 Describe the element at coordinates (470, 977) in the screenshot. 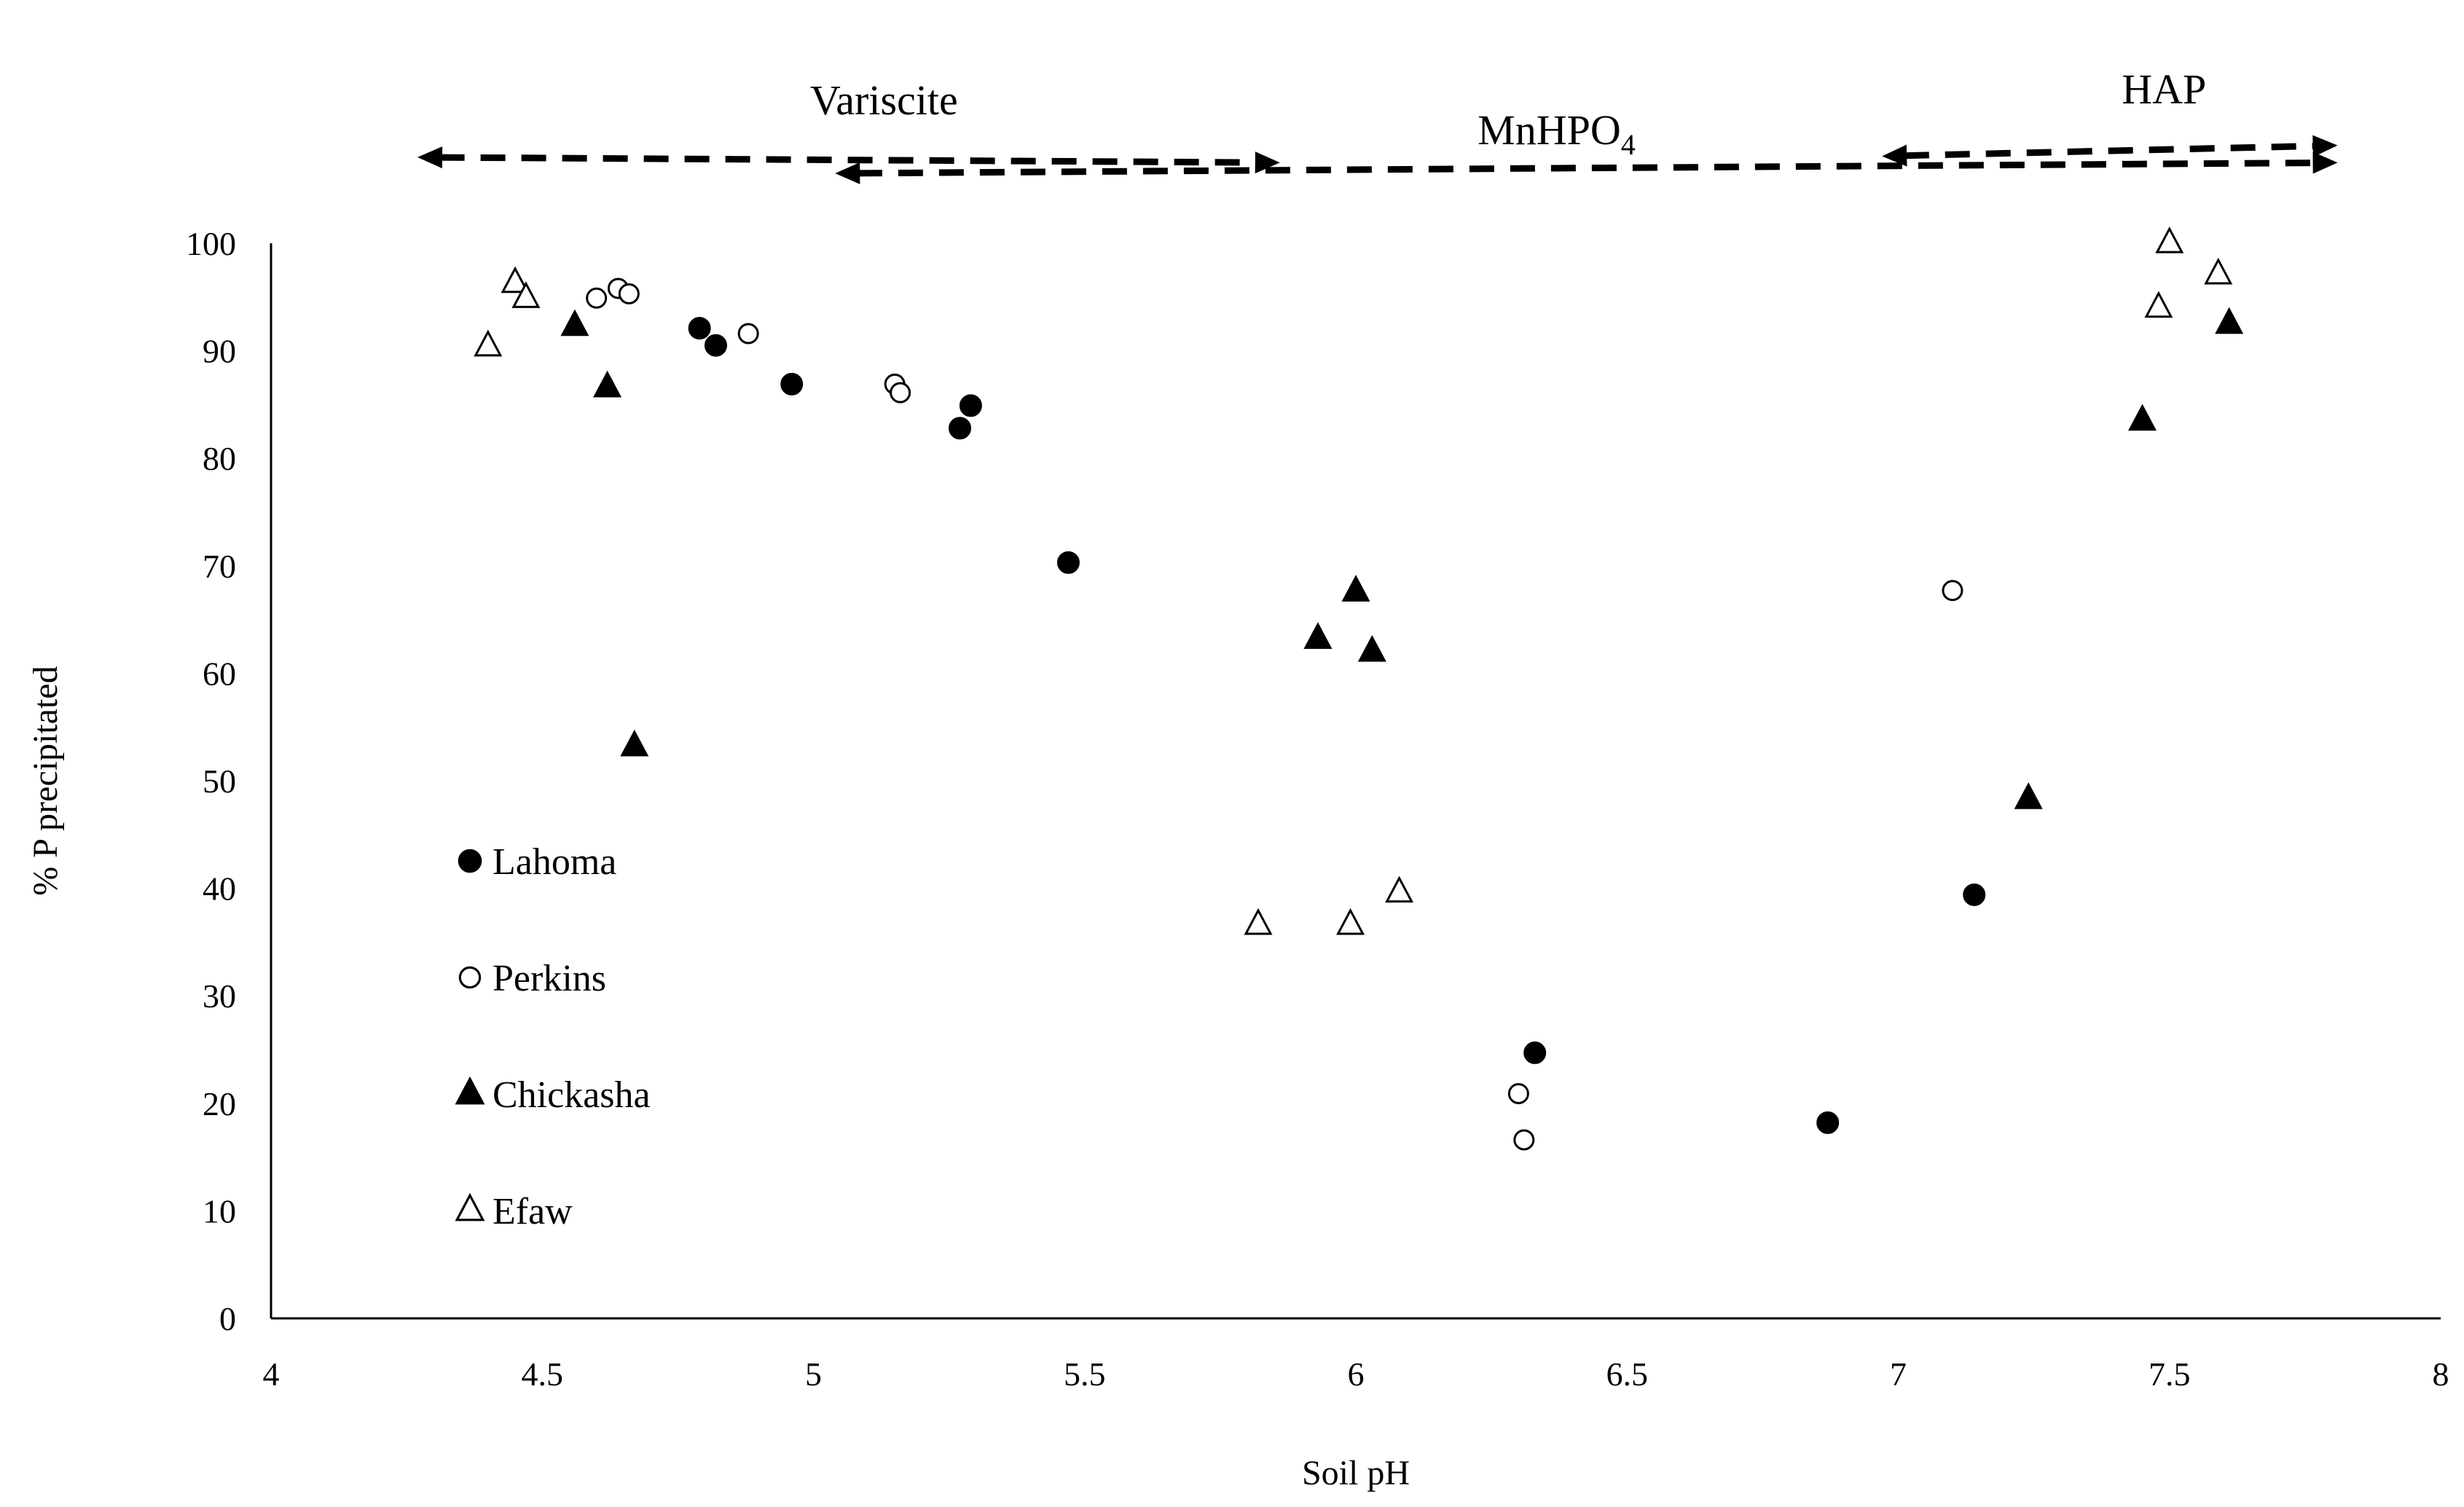

I see `legend-marker-perkins` at that location.